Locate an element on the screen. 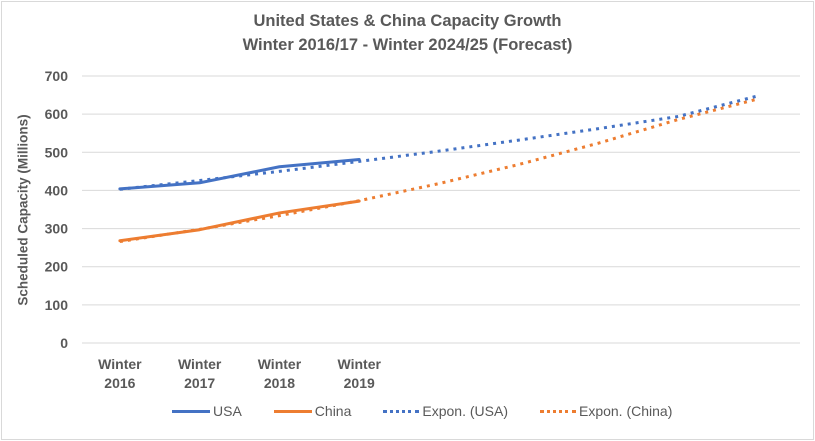 The width and height of the screenshot is (815, 441). series-line-usa is located at coordinates (239, 174).